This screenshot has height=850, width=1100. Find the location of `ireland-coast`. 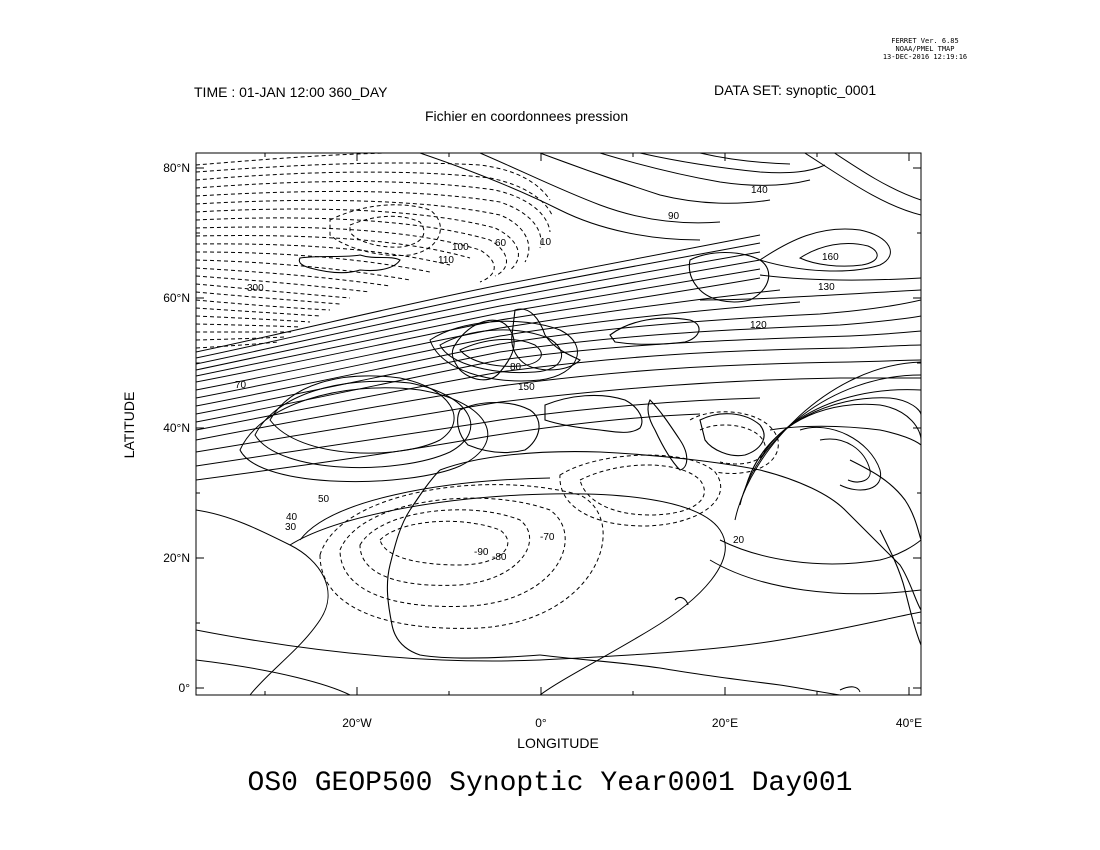

ireland-coast is located at coordinates (483, 350).